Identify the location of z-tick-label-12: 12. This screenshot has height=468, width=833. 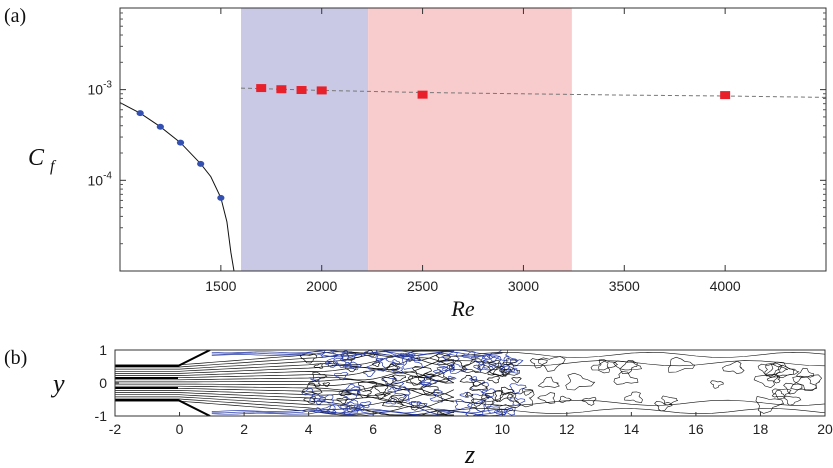
(567, 429).